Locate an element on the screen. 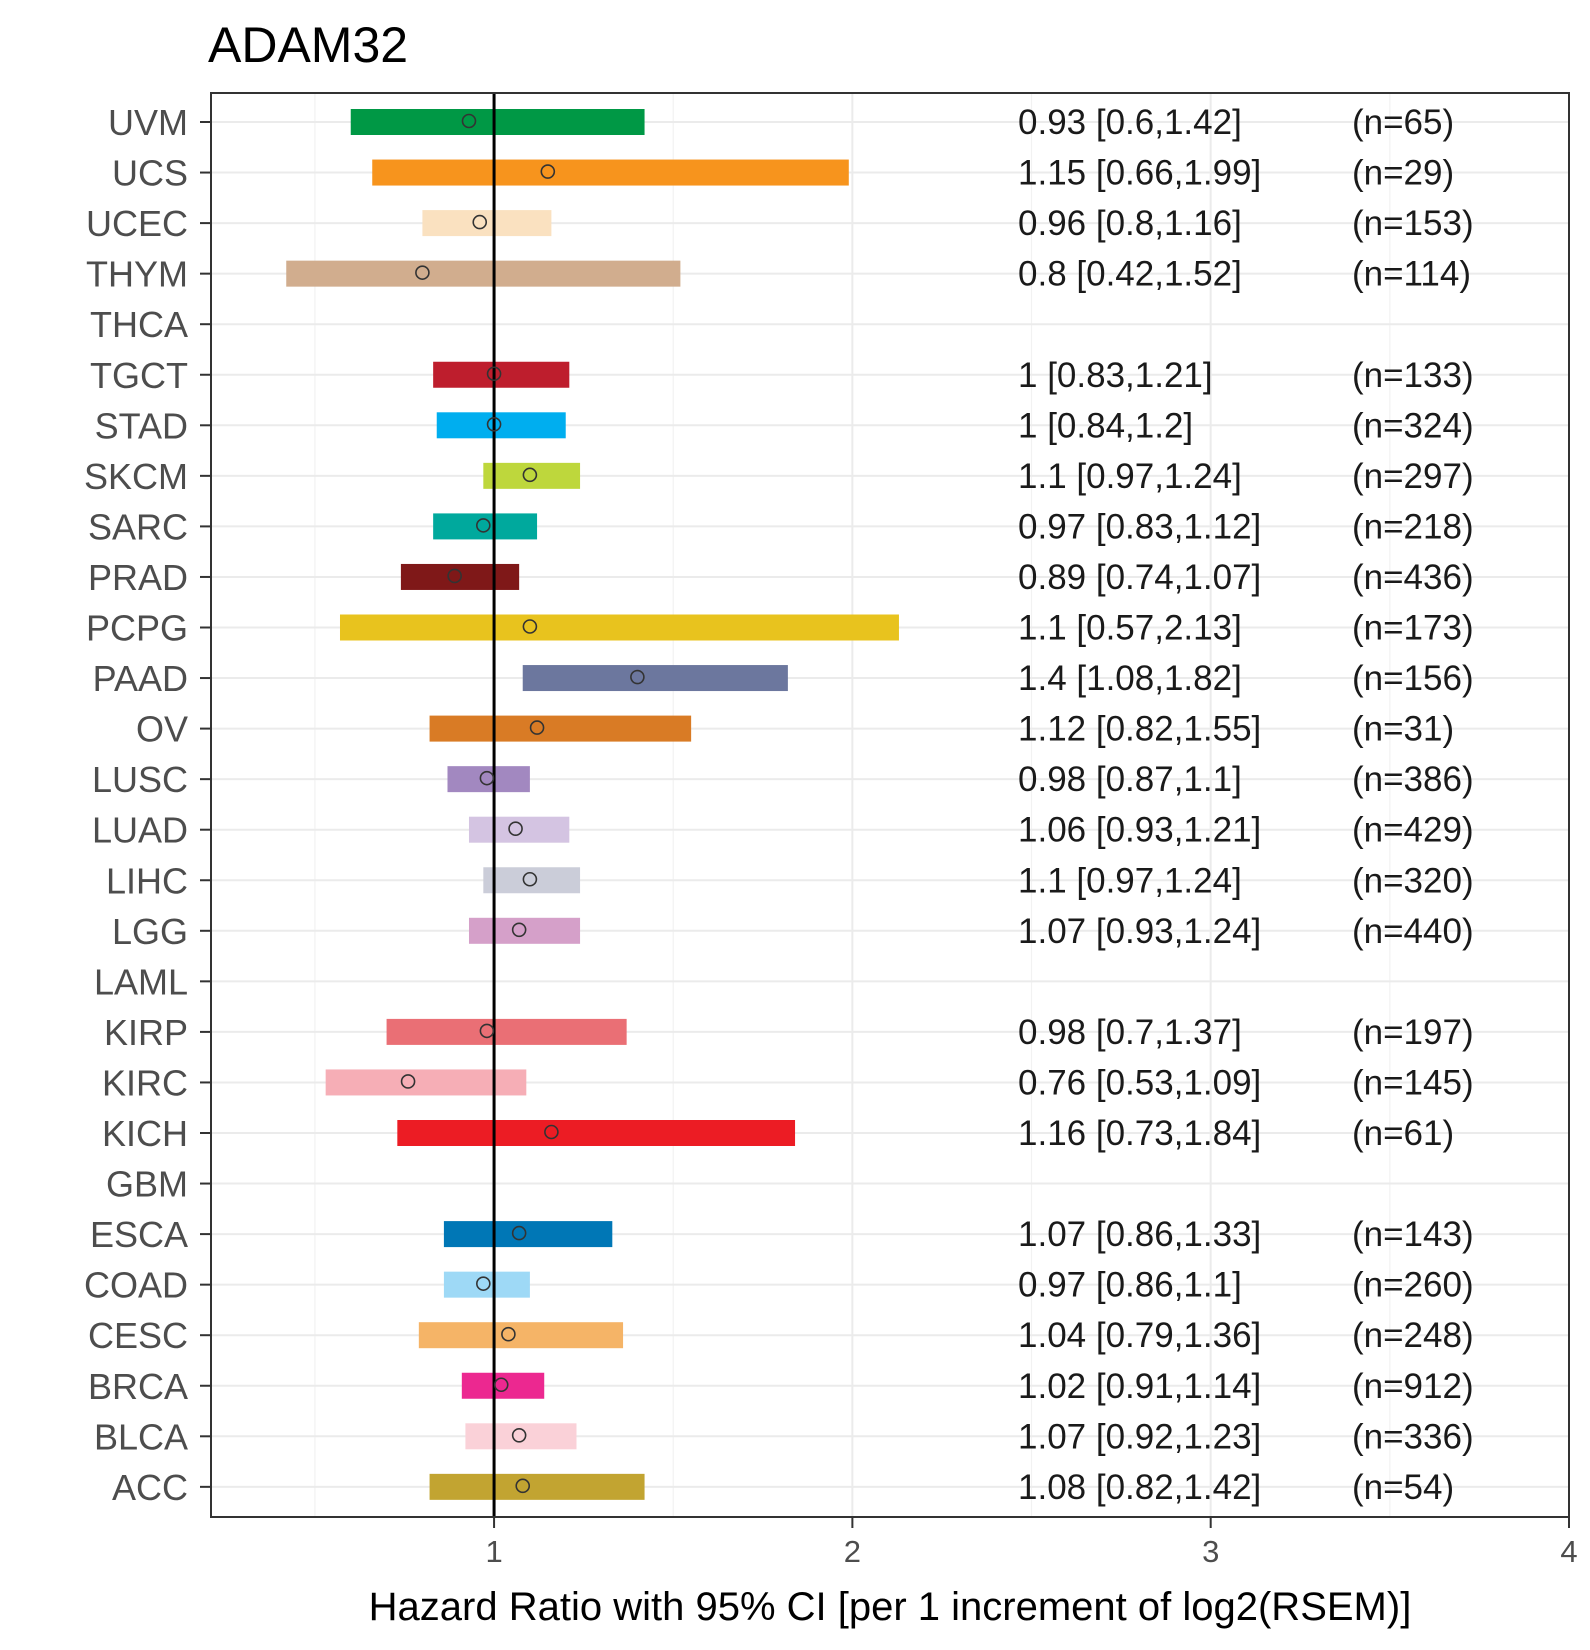 Image resolution: width=1590 pixels, height=1650 pixels. hr-ci-text-kich: 1.16 [0.73,1.84] is located at coordinates (1139, 1133).